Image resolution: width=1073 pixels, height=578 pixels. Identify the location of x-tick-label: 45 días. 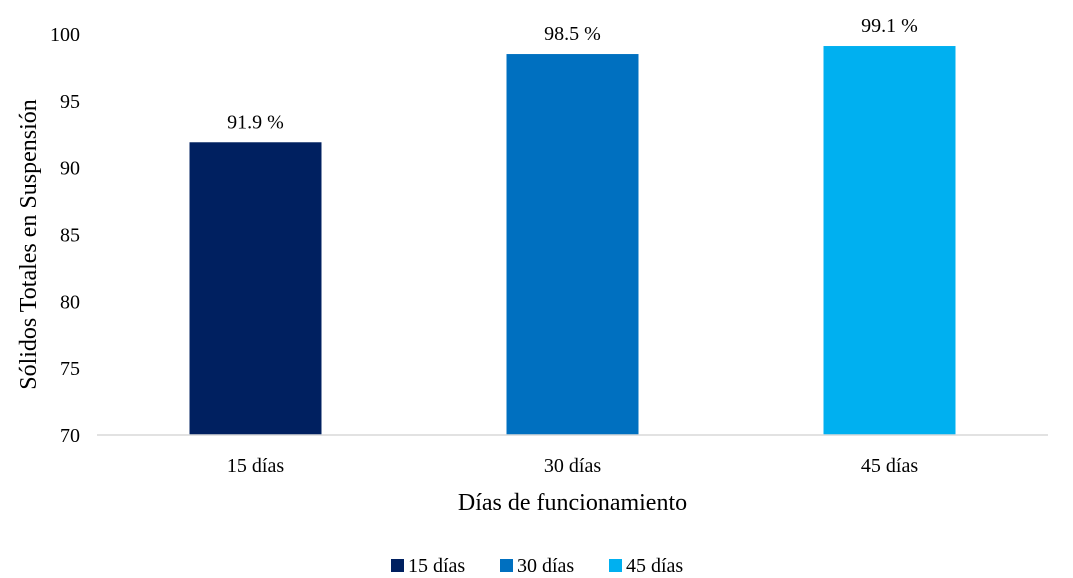
(889, 466).